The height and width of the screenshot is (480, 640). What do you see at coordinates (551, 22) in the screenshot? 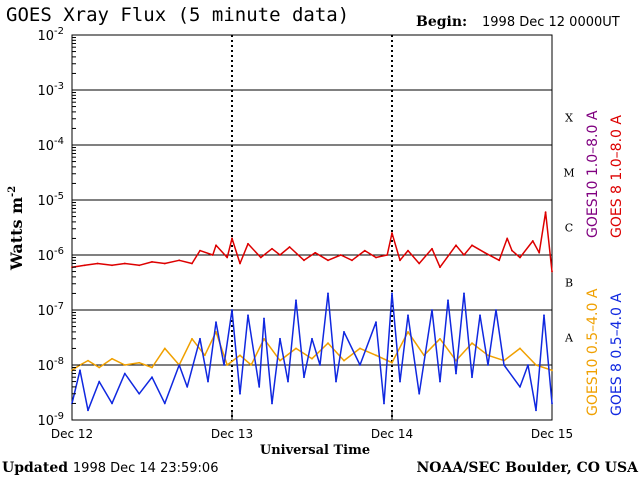
I see `begin-value: 1998 Dec 12 0000UT` at bounding box center [551, 22].